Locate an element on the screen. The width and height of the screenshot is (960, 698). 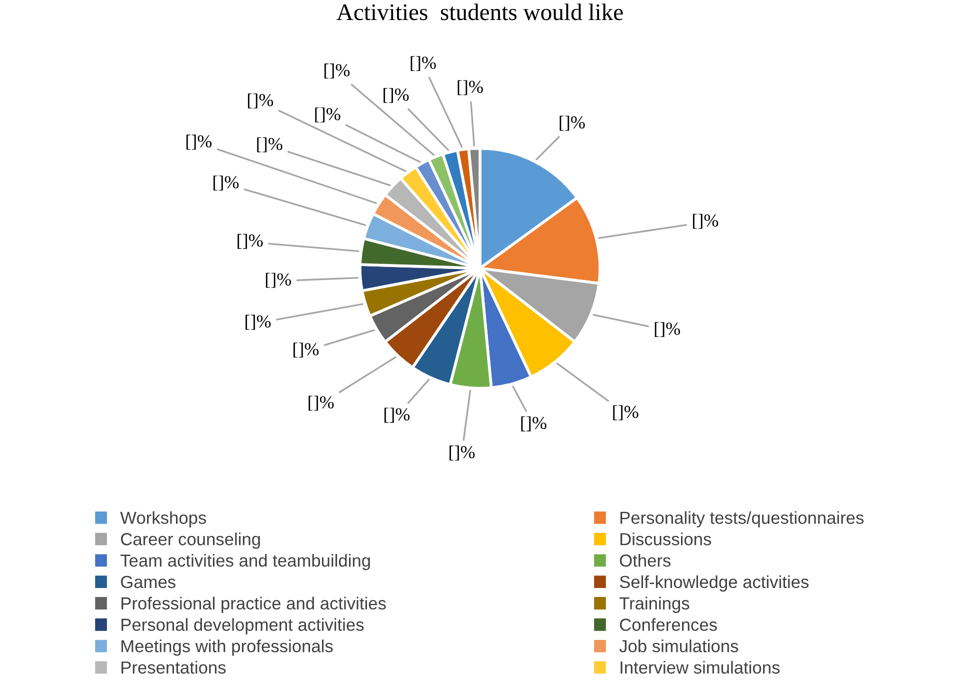
legend-label: Career counseling is located at coordinates (190, 540).